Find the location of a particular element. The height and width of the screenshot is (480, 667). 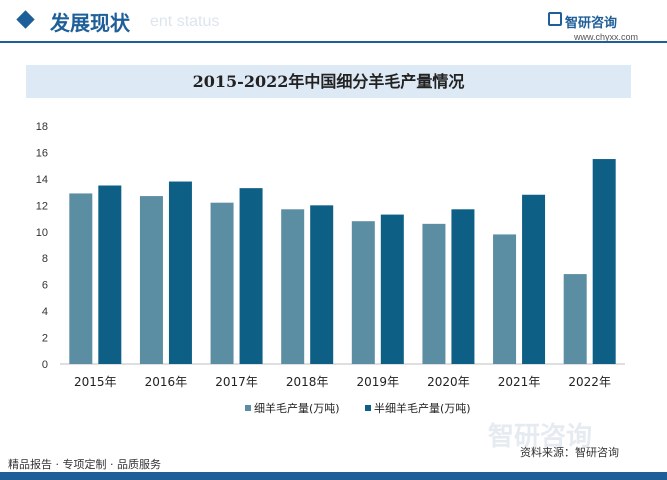

footer-watermark: 智研咨询 is located at coordinates (540, 437).